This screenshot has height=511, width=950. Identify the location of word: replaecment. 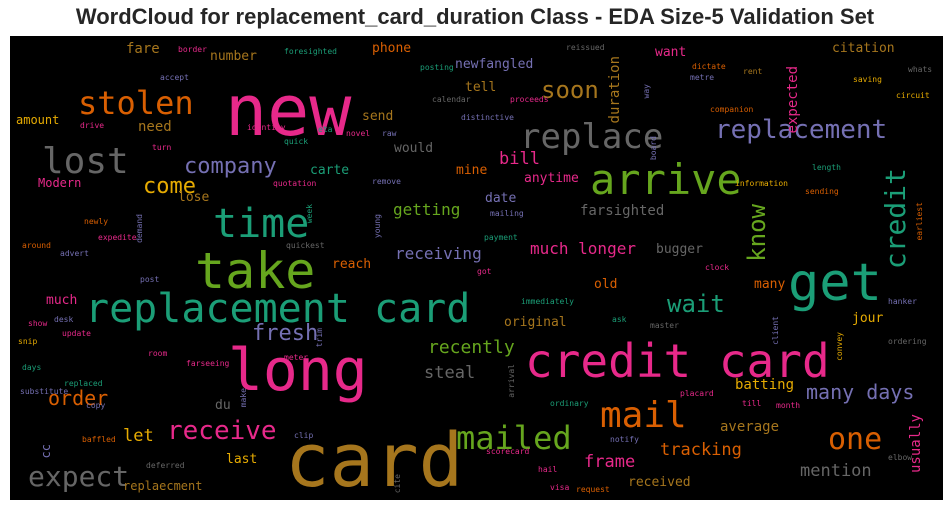
(162, 486).